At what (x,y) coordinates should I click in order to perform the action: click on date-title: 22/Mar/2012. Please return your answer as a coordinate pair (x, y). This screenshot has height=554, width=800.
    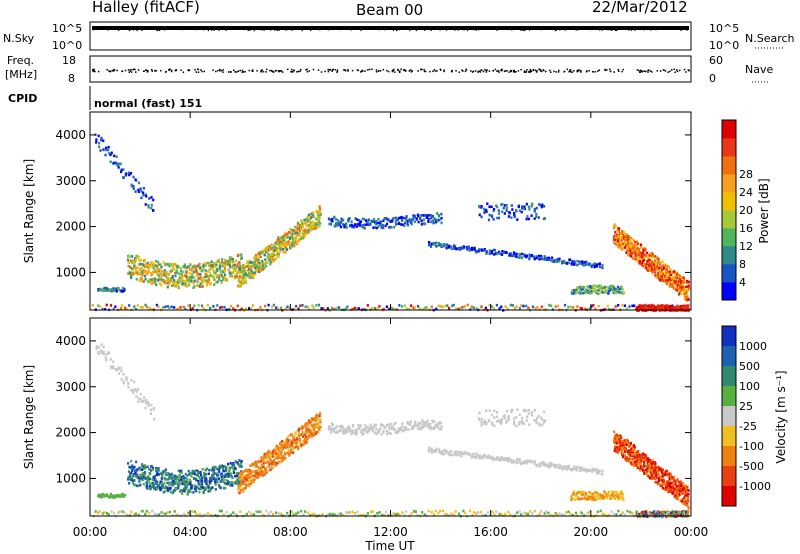
    Looking at the image, I should click on (640, 8).